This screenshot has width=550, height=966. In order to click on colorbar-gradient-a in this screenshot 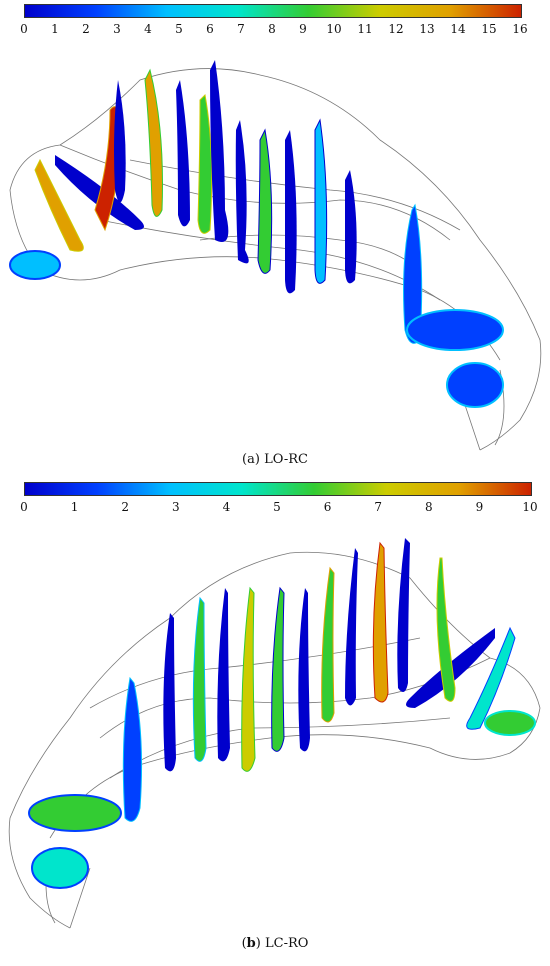, I will do `click(273, 11)`.